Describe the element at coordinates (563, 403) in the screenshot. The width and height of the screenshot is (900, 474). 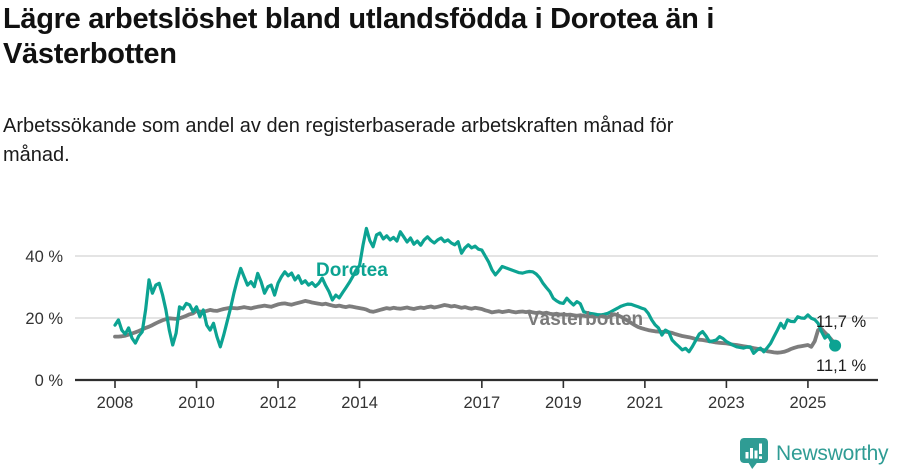
I see `x-axis-label: 2019` at that location.